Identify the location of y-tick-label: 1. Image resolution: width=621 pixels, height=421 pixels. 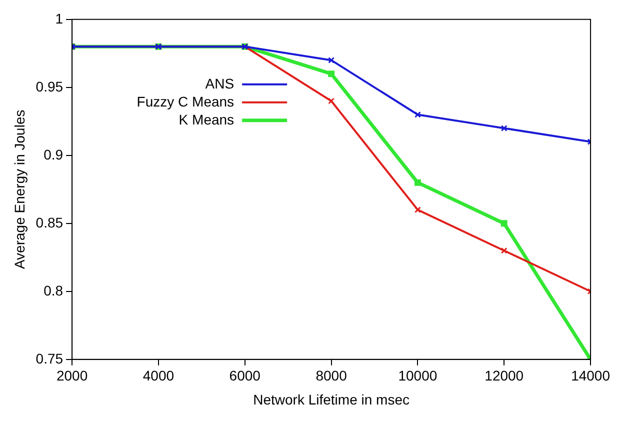
(59, 18).